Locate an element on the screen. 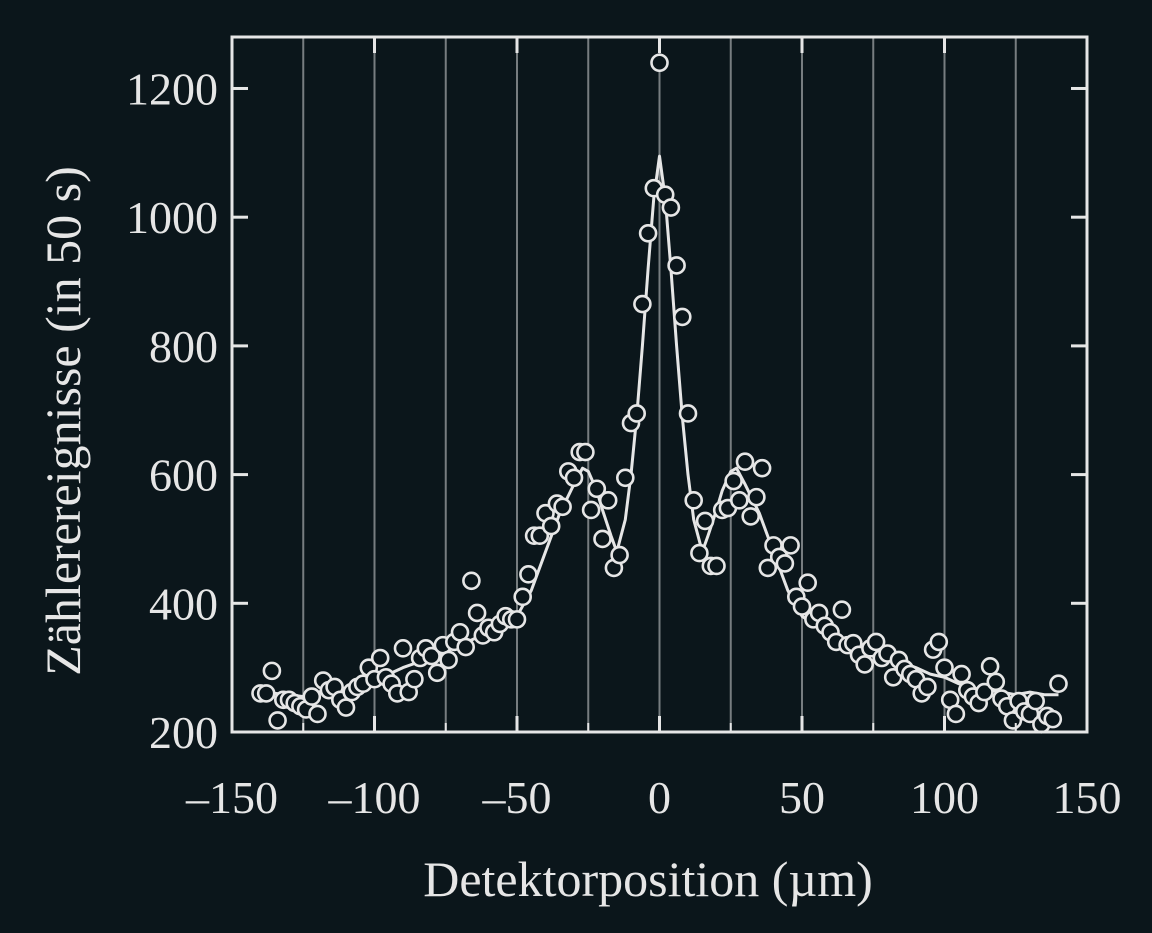  x-tick-label: –150 is located at coordinates (231, 797).